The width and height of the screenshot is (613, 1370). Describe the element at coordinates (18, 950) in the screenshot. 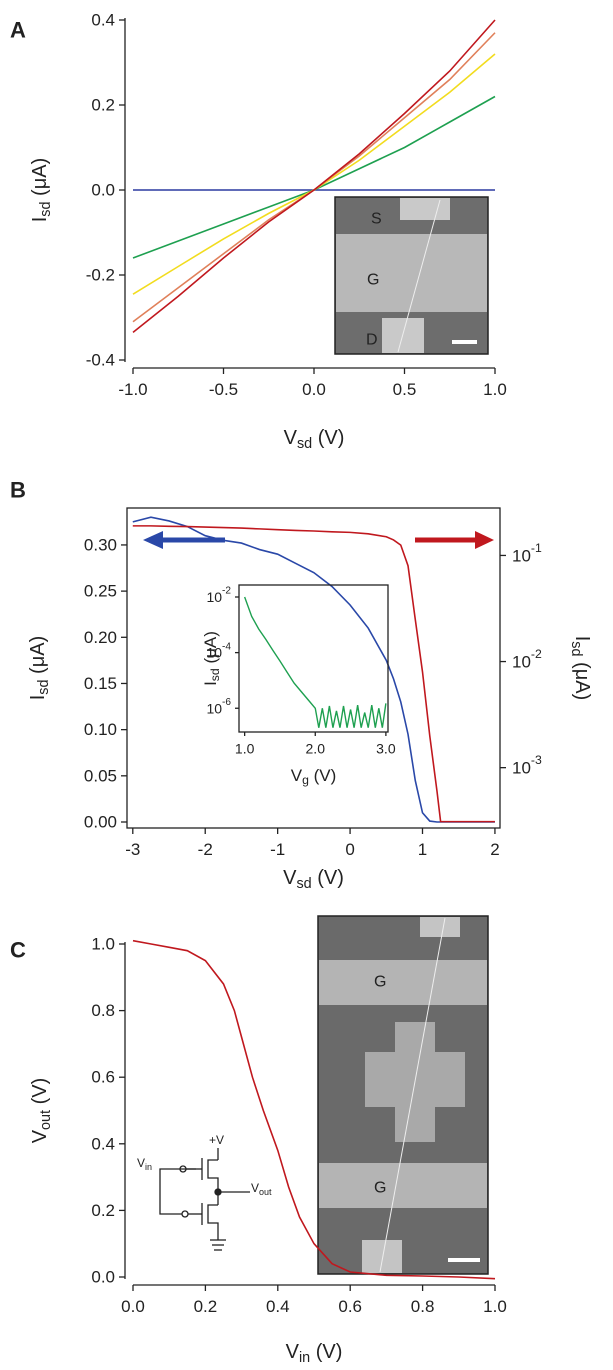

I see `panel-letter: C` at that location.